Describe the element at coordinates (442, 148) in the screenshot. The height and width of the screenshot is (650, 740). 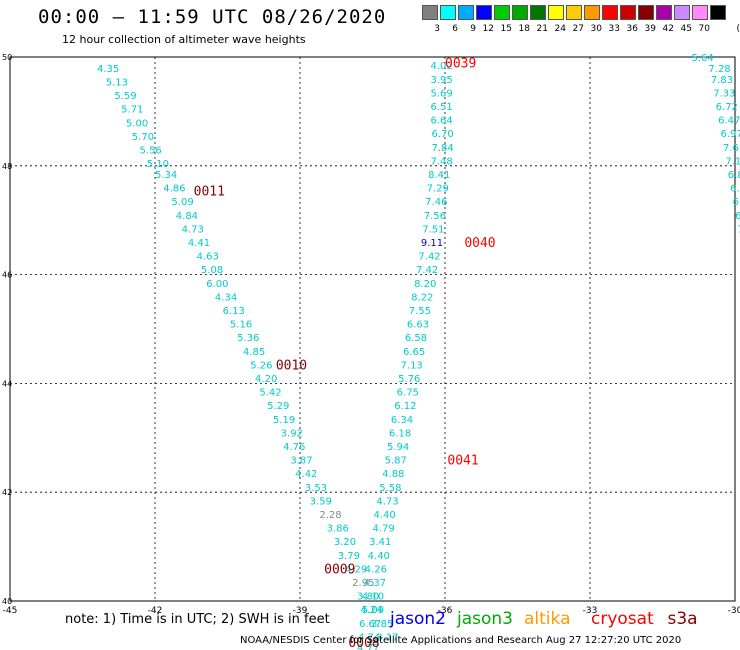
I see `wave-height-value: 7.84` at that location.